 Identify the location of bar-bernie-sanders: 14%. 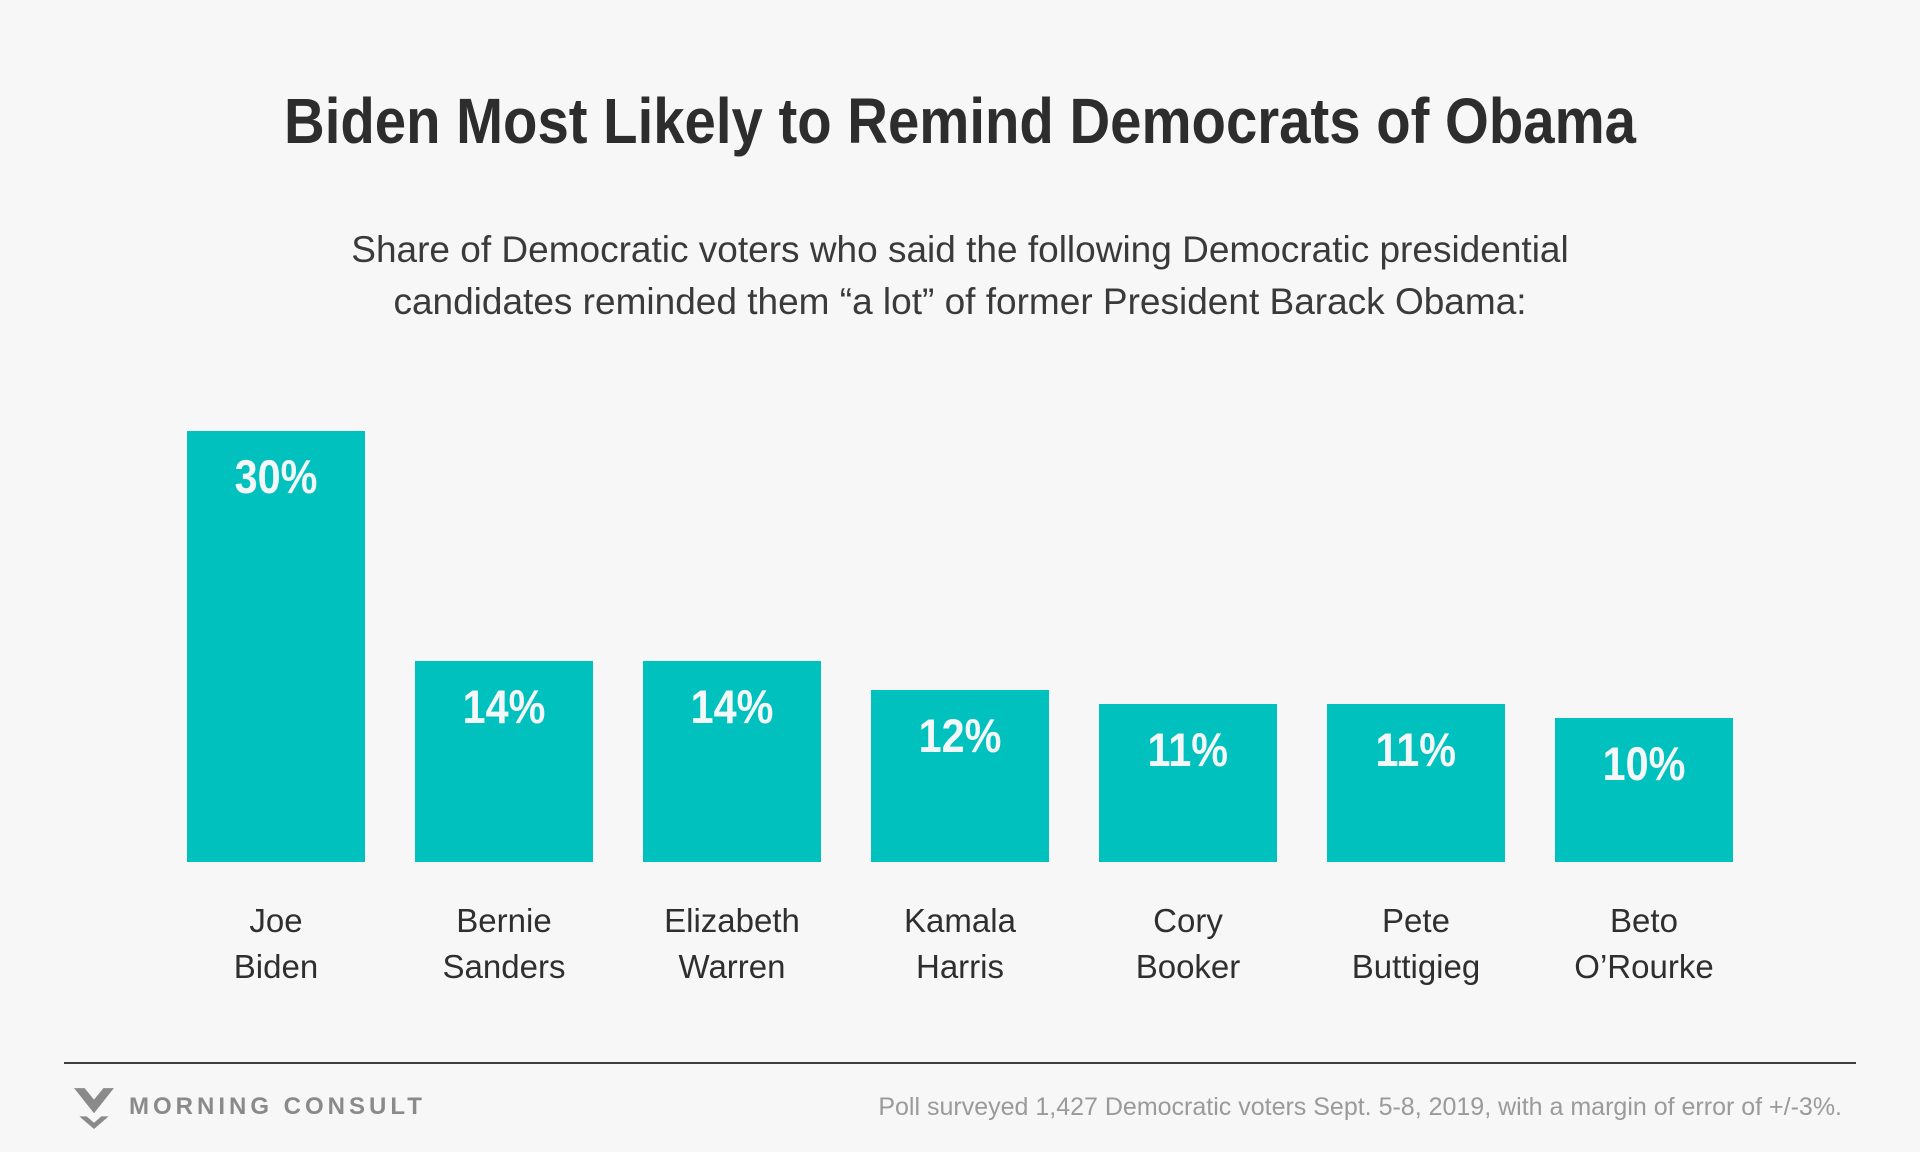
(504, 761).